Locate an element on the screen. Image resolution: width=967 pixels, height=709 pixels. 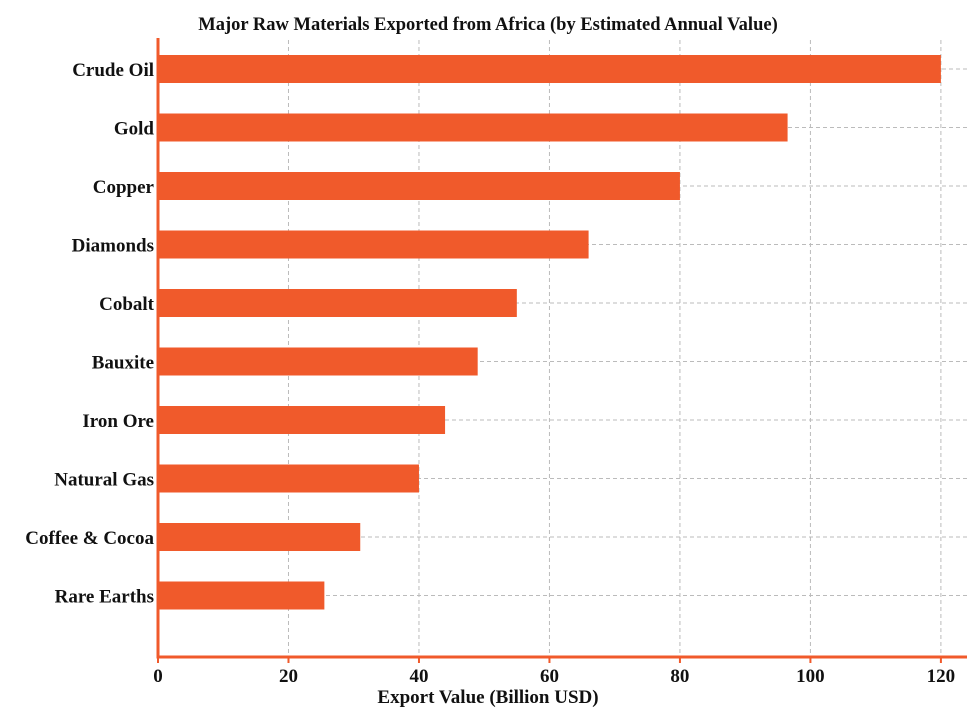
category-label-7: Natural Gas is located at coordinates (104, 480).